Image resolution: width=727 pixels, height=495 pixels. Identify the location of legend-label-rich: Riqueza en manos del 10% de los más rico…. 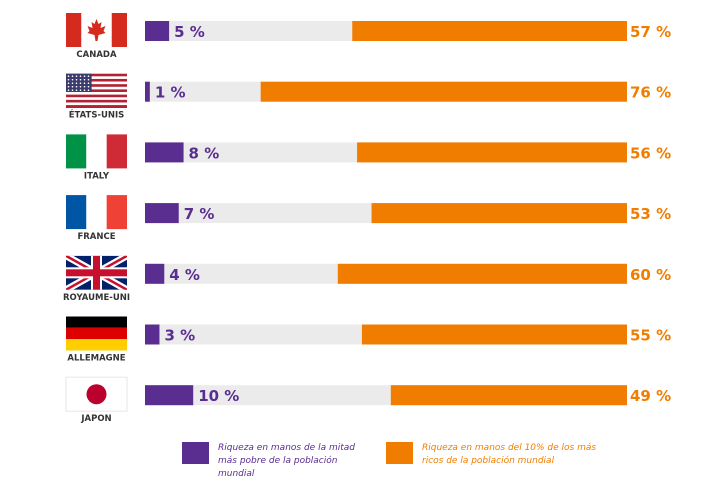
(509, 454).